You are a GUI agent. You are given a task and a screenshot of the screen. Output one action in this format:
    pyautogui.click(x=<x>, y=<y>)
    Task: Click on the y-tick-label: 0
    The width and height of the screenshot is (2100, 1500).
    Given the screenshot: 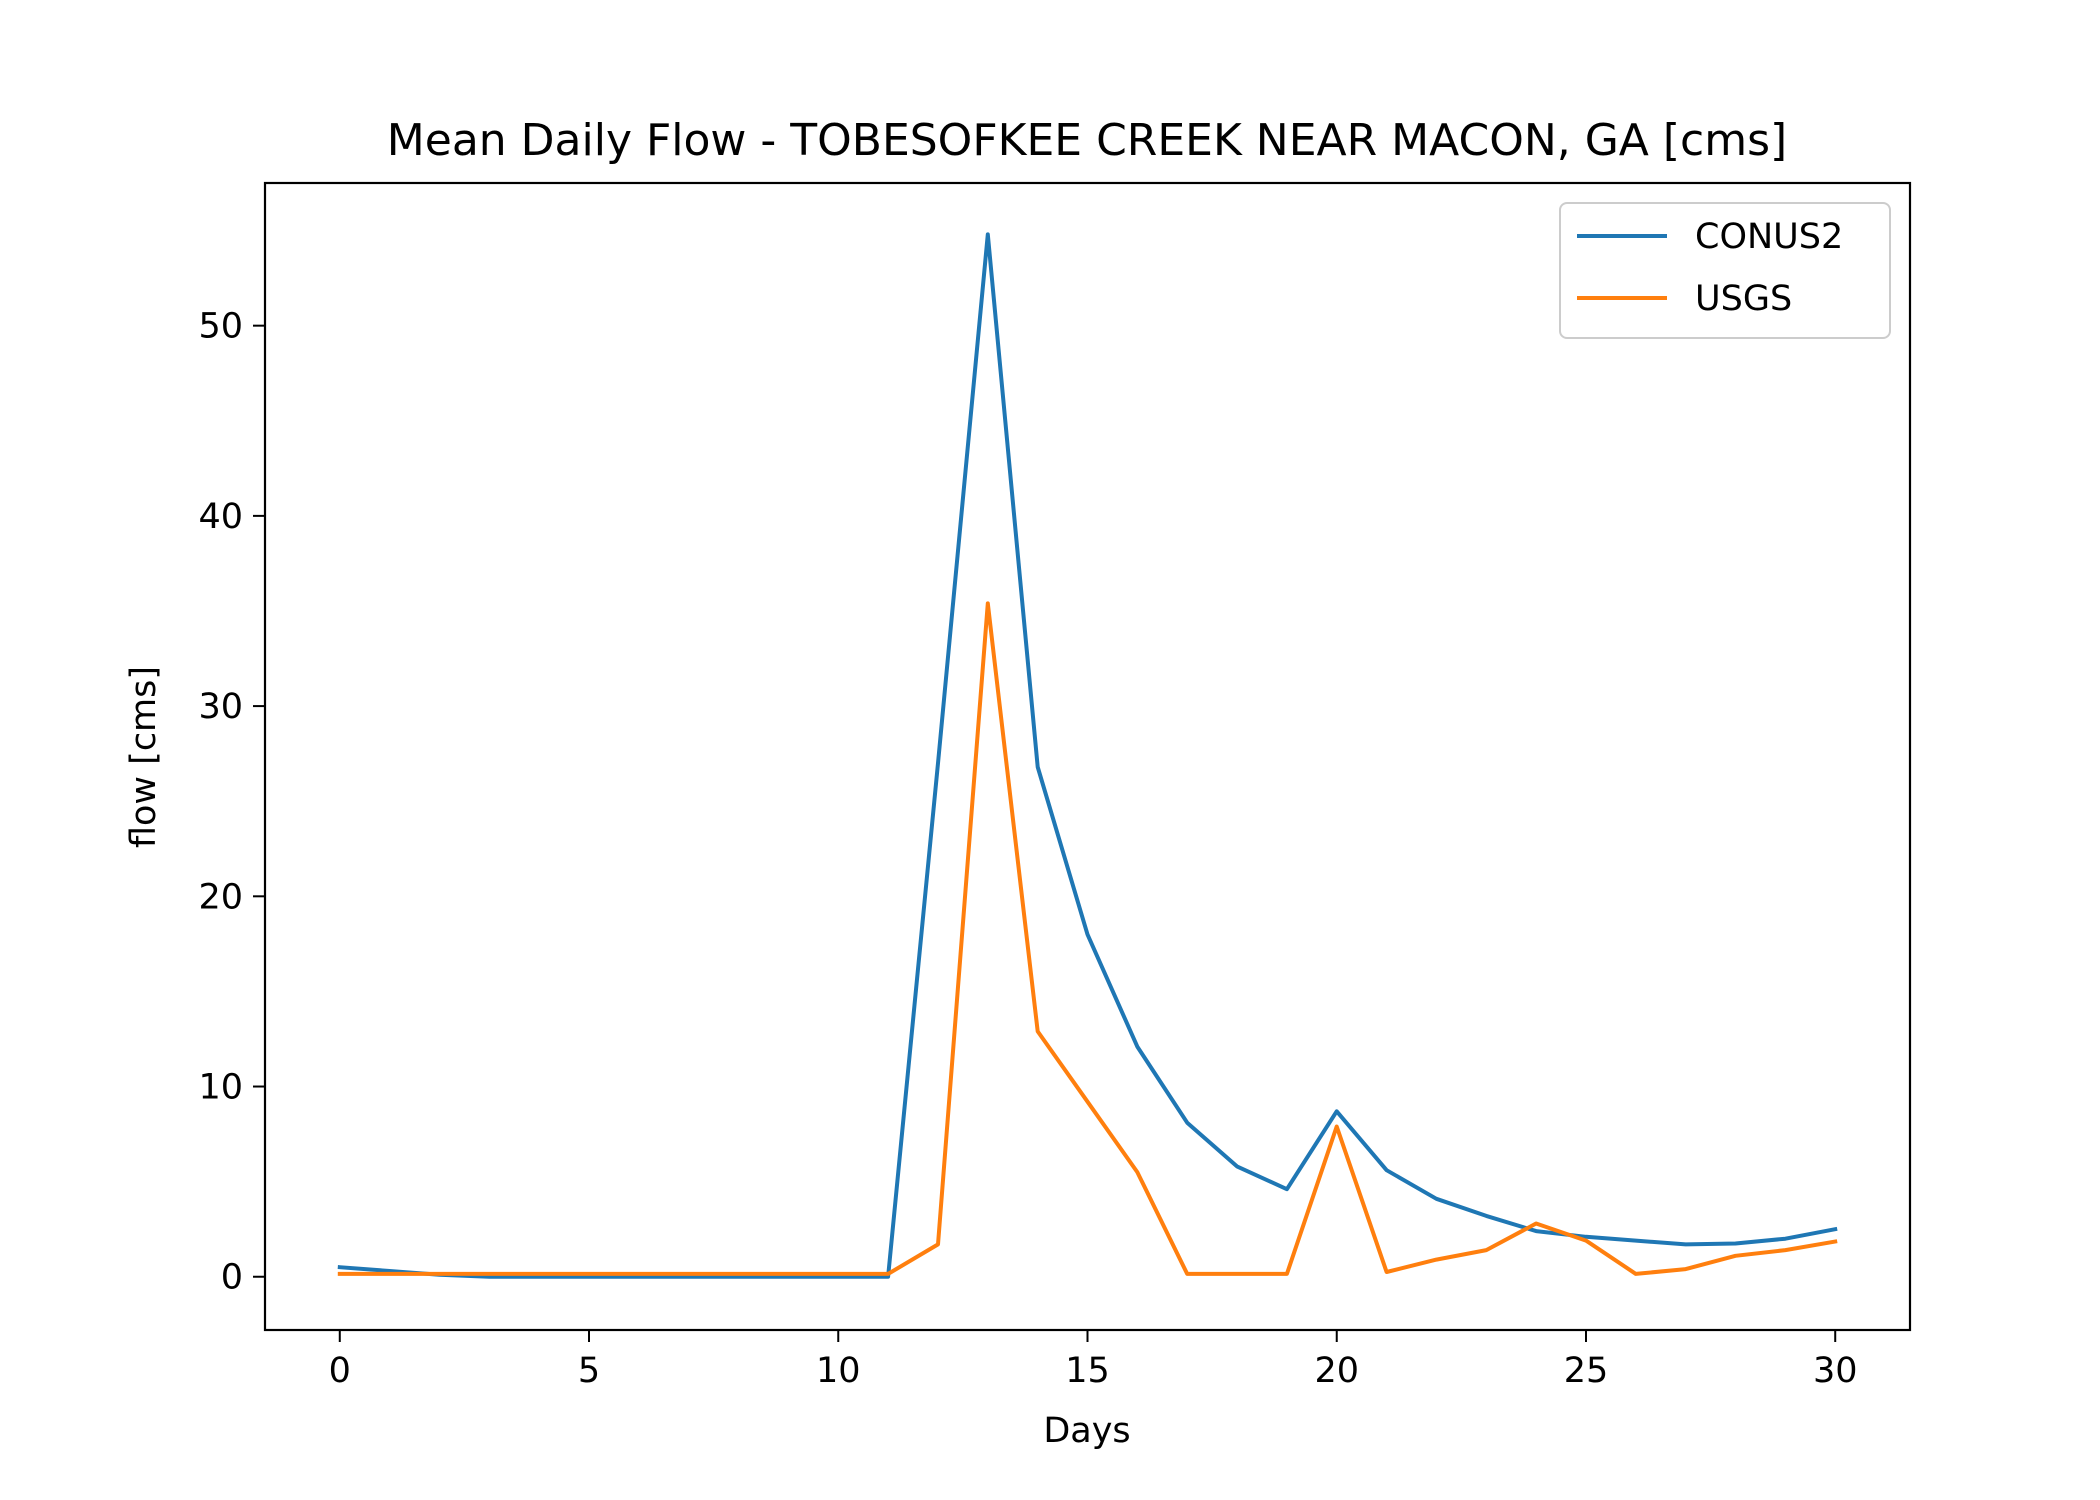 What is the action you would take?
    pyautogui.click(x=232, y=1278)
    